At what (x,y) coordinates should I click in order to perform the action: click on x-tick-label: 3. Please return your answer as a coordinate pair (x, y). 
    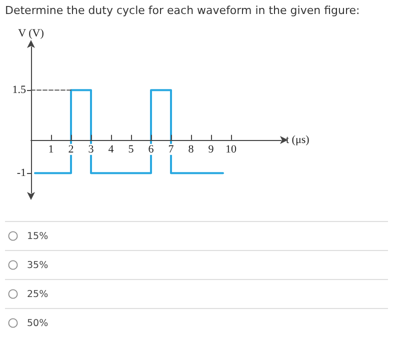
    Looking at the image, I should click on (91, 149).